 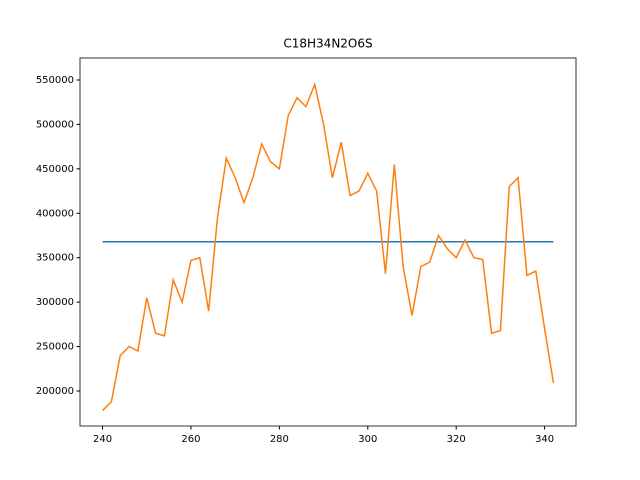 What do you see at coordinates (55, 213) in the screenshot?
I see `y-tick-label: 400000` at bounding box center [55, 213].